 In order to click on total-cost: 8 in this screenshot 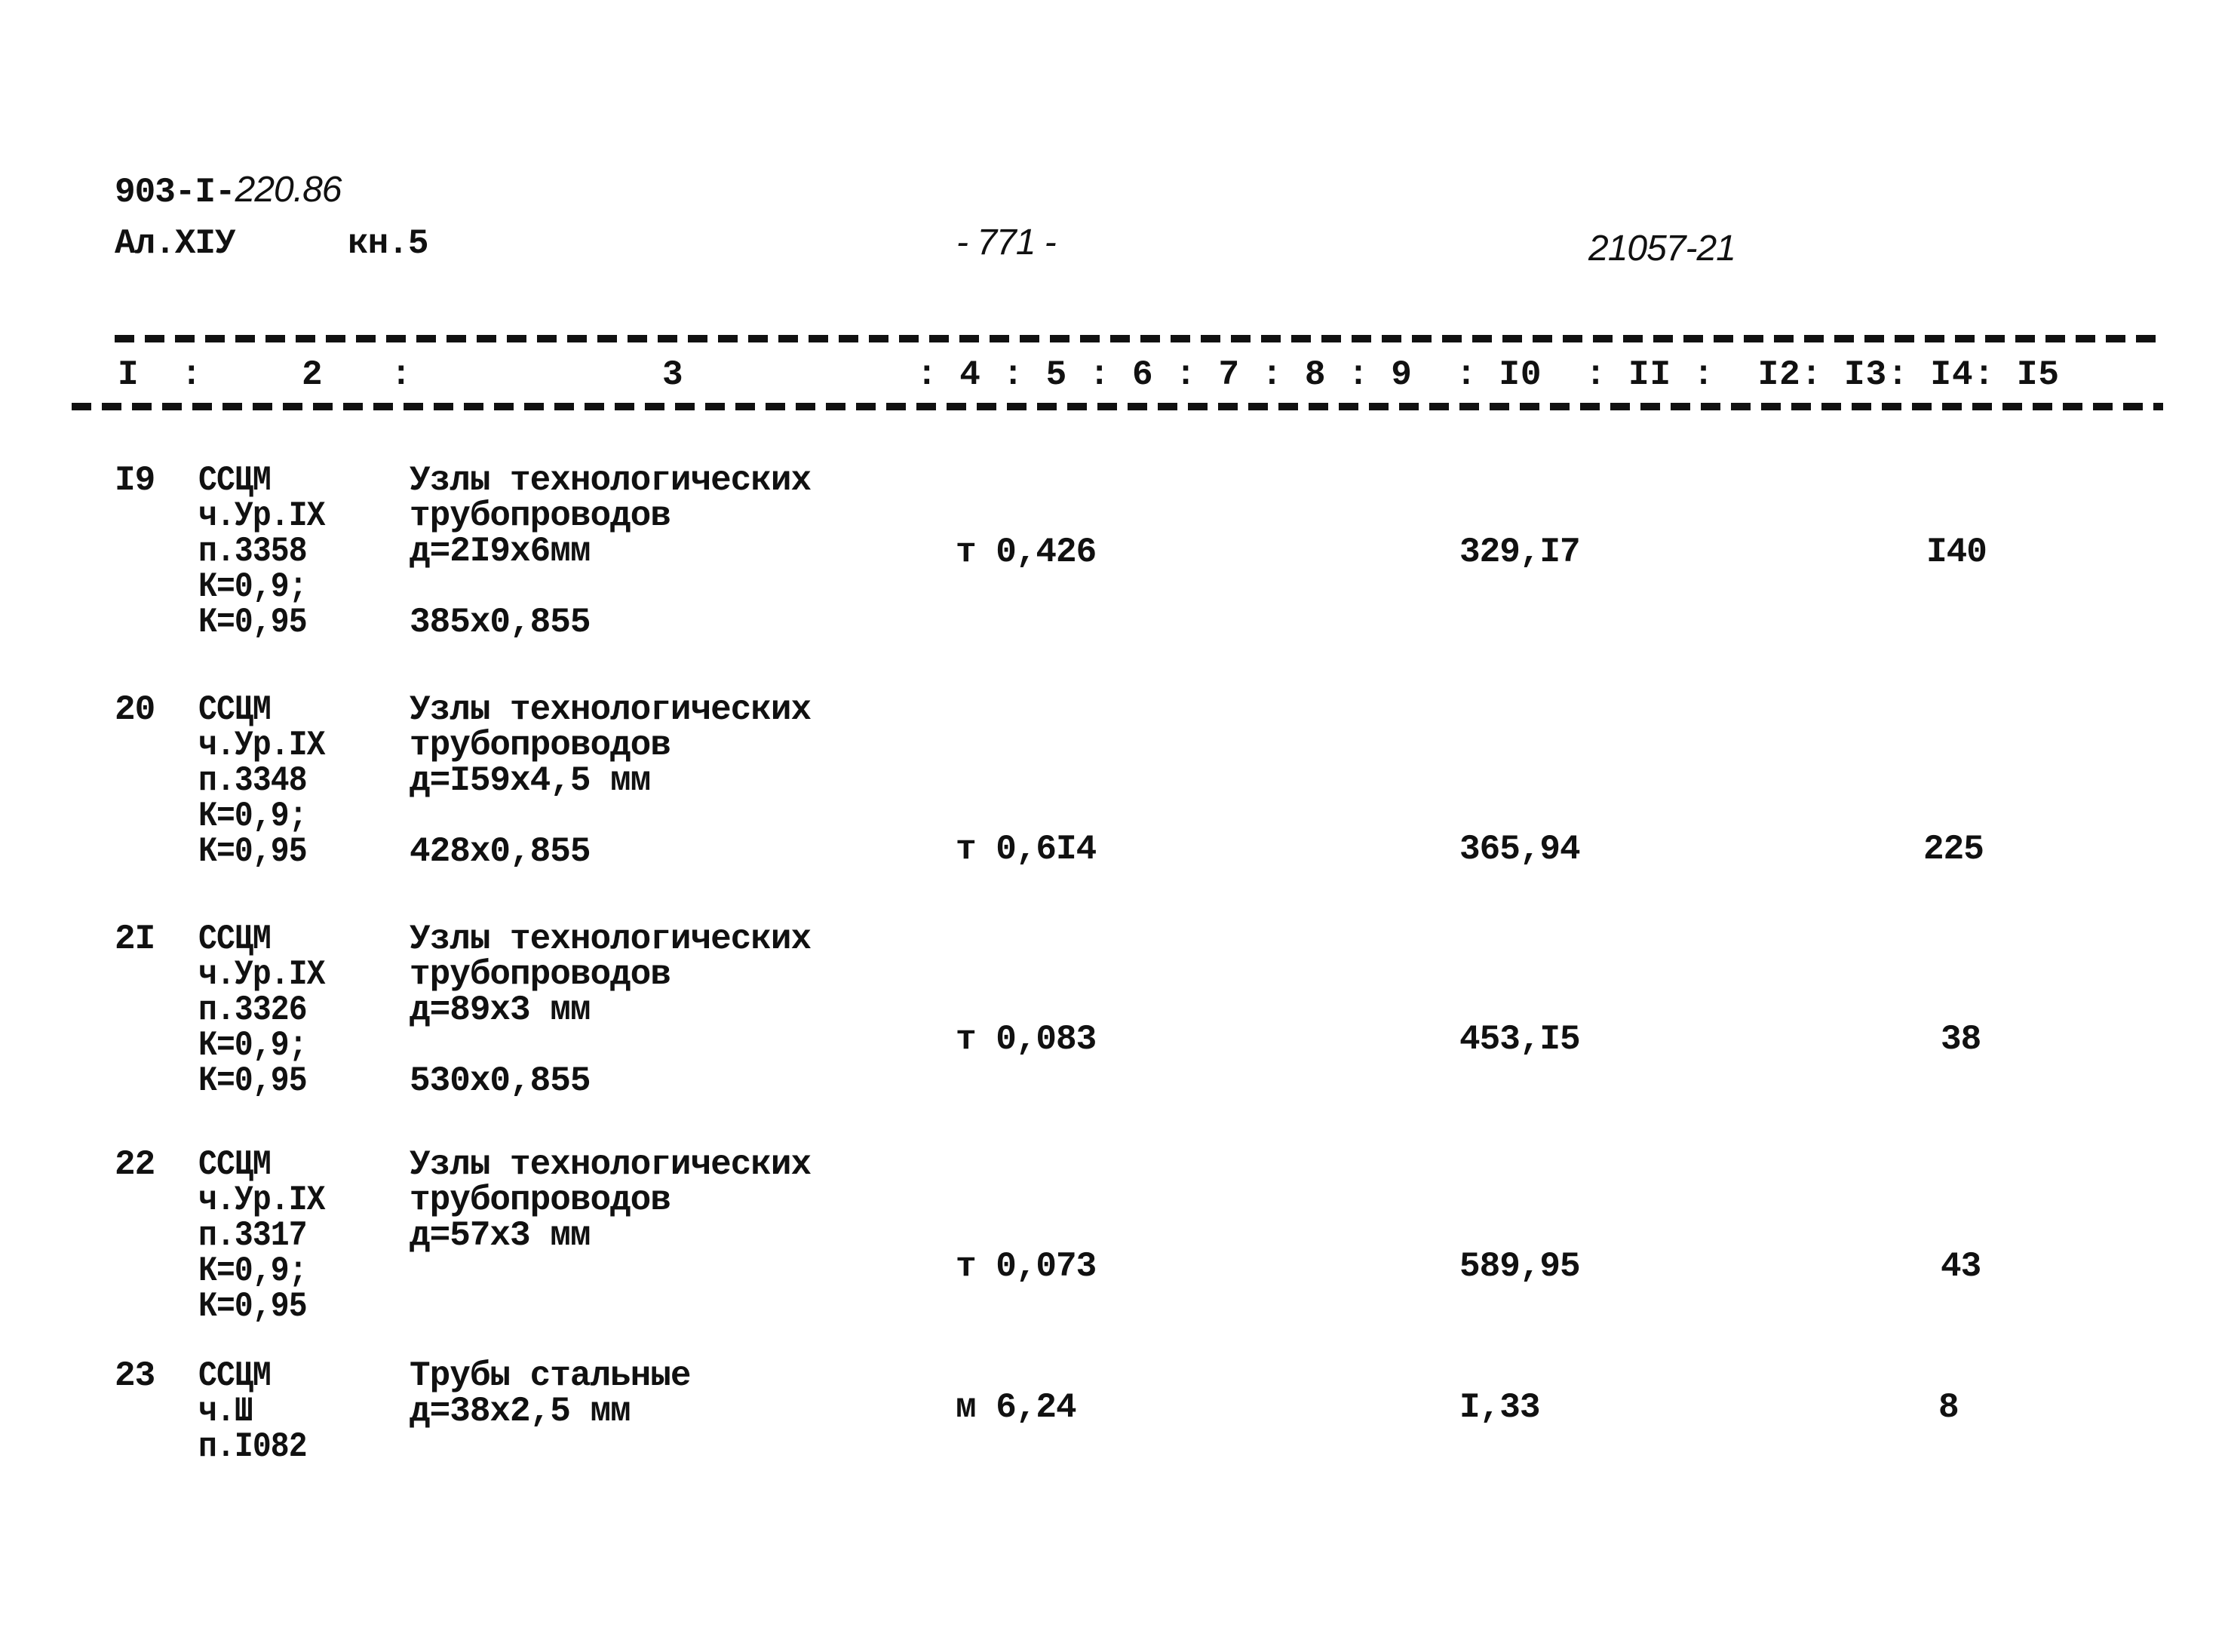, I will do `click(1949, 1407)`.